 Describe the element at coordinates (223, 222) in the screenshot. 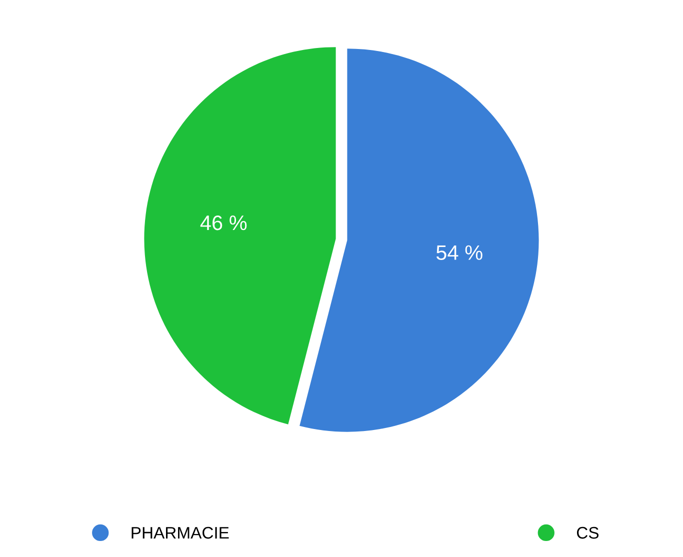

I see `data-label: 46 %` at that location.